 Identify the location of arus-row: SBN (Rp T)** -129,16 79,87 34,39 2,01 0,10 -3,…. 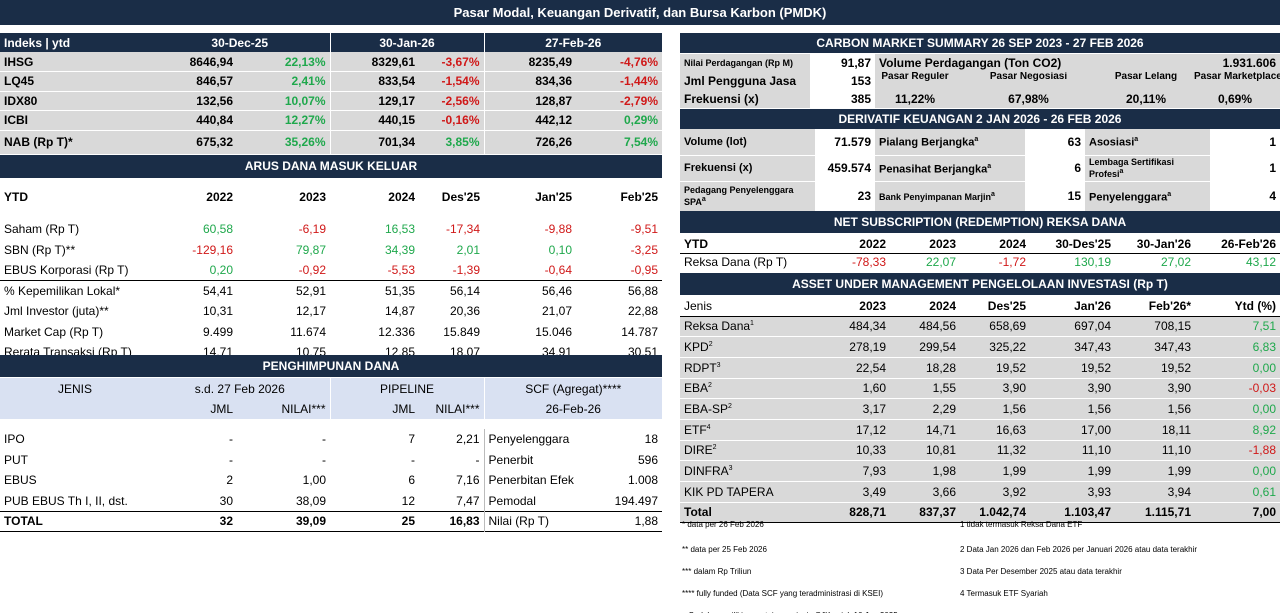
(331, 250).